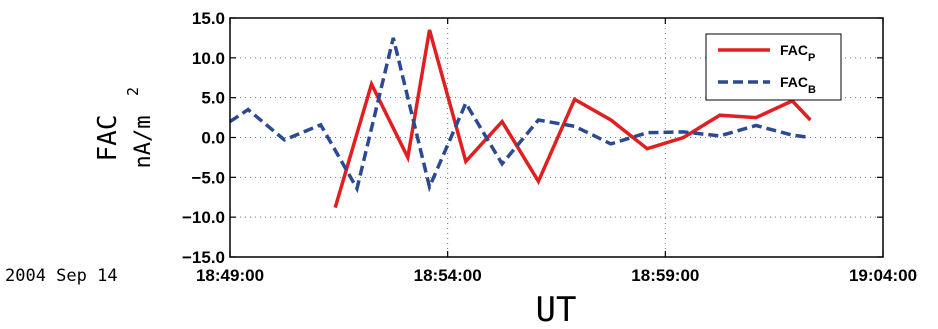  Describe the element at coordinates (798, 85) in the screenshot. I see `legend-label-b: FACB` at that location.